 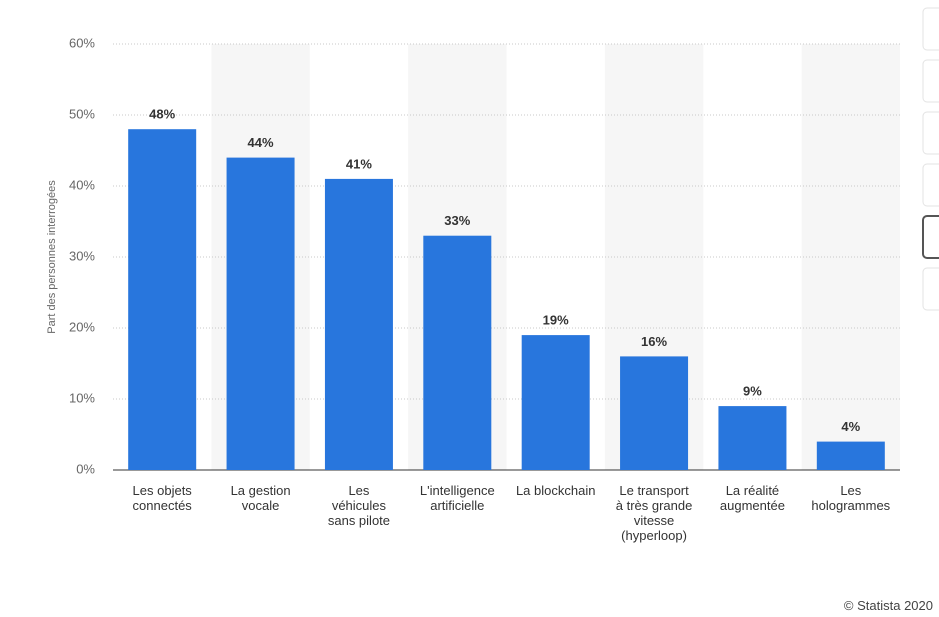 What do you see at coordinates (850, 257) in the screenshot?
I see `band-shade` at bounding box center [850, 257].